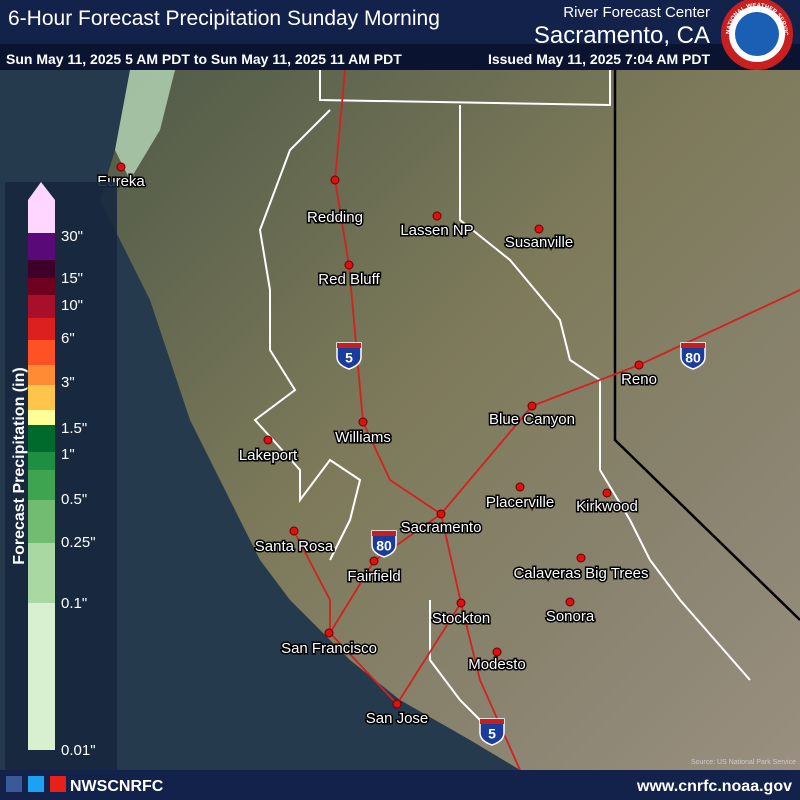 This screenshot has height=800, width=800. Describe the element at coordinates (74, 603) in the screenshot. I see `legend-label: 0.1"` at that location.